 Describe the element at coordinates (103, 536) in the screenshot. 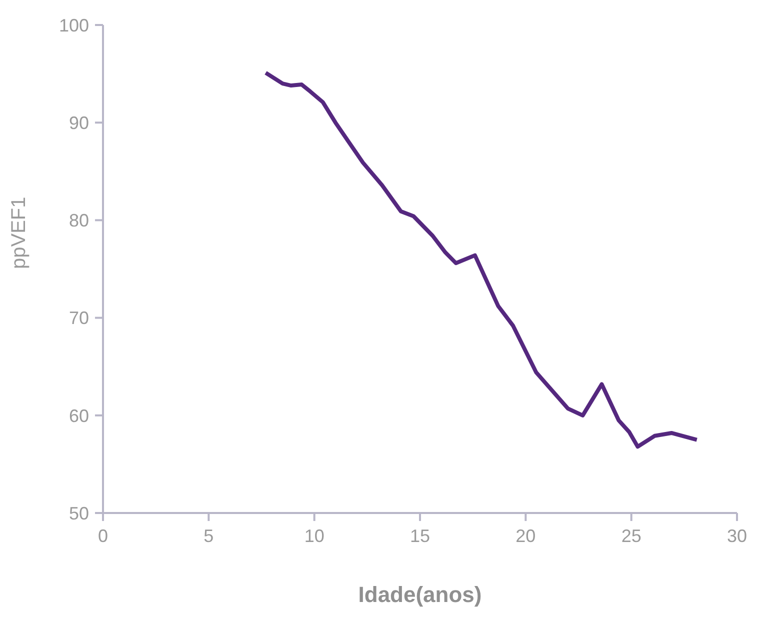

I see `x-tick-label: 0` at that location.